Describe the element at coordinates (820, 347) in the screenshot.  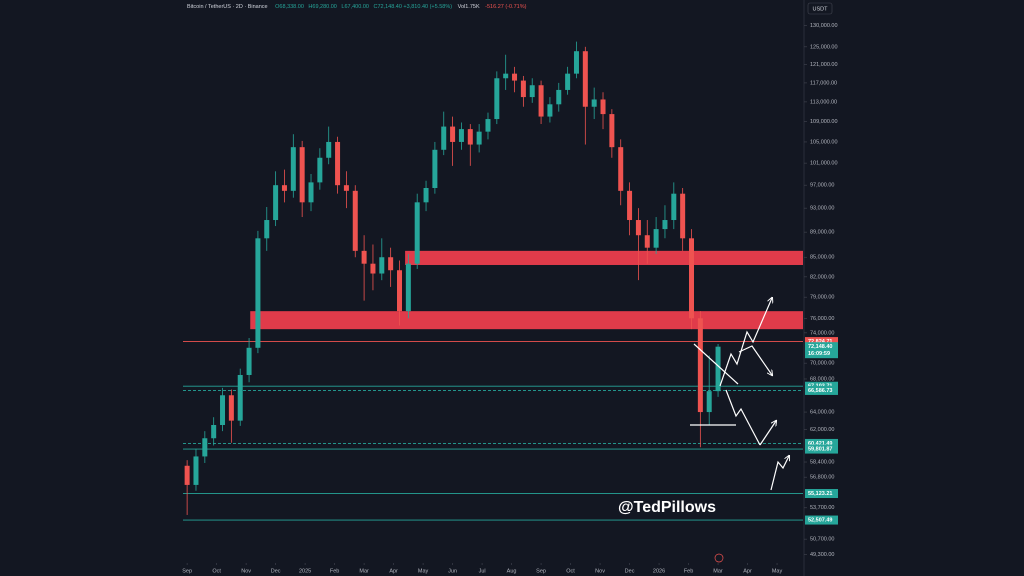
I see `last-price-label: 72,148.40` at that location.